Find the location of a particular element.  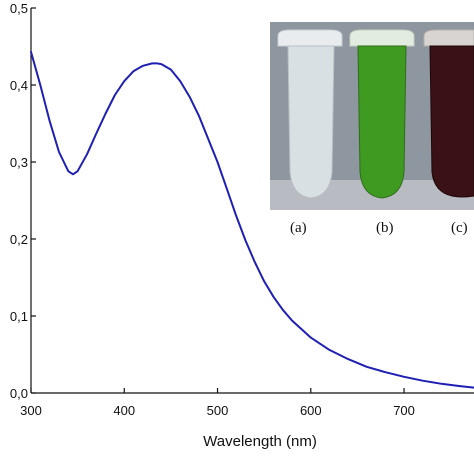

vial-c-caption: (c) is located at coordinates (459, 228).